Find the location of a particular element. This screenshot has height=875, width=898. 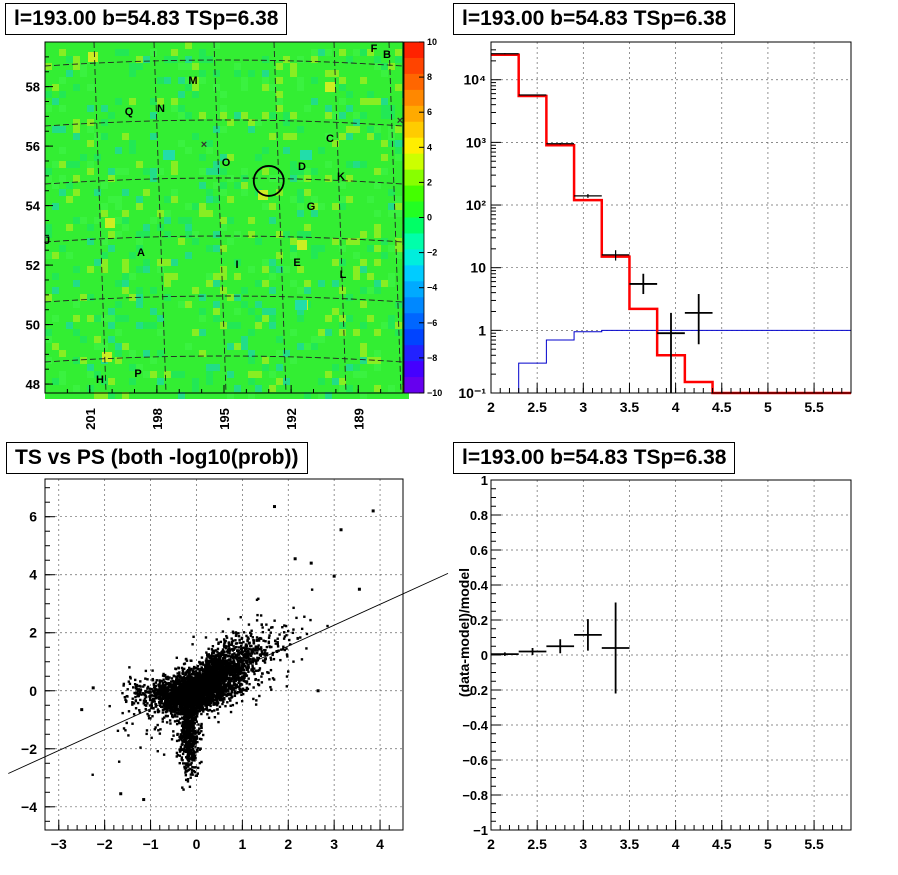

spectrum-xtick-label: 4 is located at coordinates (676, 407).